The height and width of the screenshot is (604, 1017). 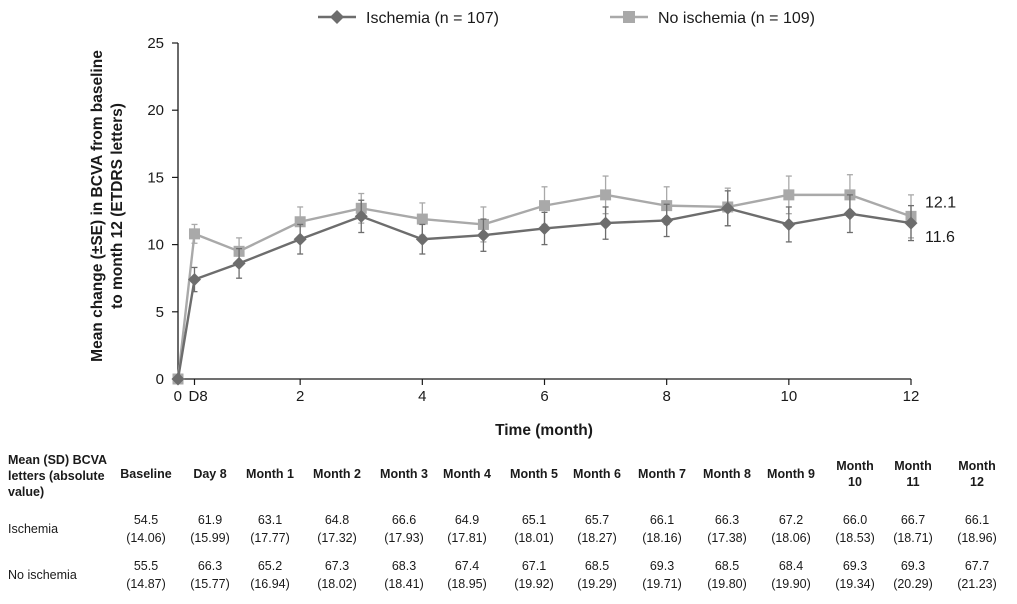 I want to click on y-tick-label: 5, so click(x=160, y=312).